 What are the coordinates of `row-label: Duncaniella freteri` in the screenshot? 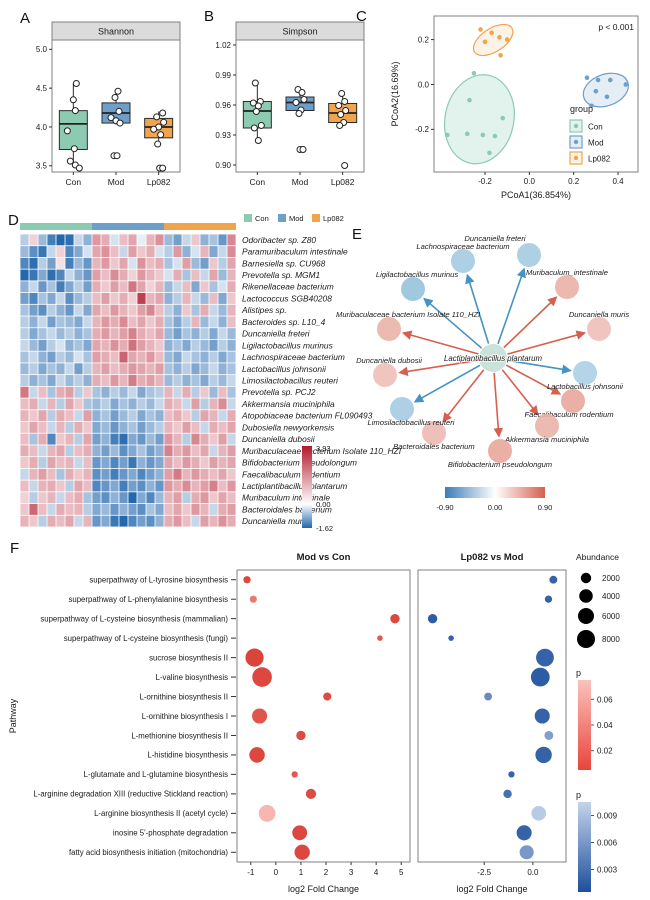 It's located at (276, 334).